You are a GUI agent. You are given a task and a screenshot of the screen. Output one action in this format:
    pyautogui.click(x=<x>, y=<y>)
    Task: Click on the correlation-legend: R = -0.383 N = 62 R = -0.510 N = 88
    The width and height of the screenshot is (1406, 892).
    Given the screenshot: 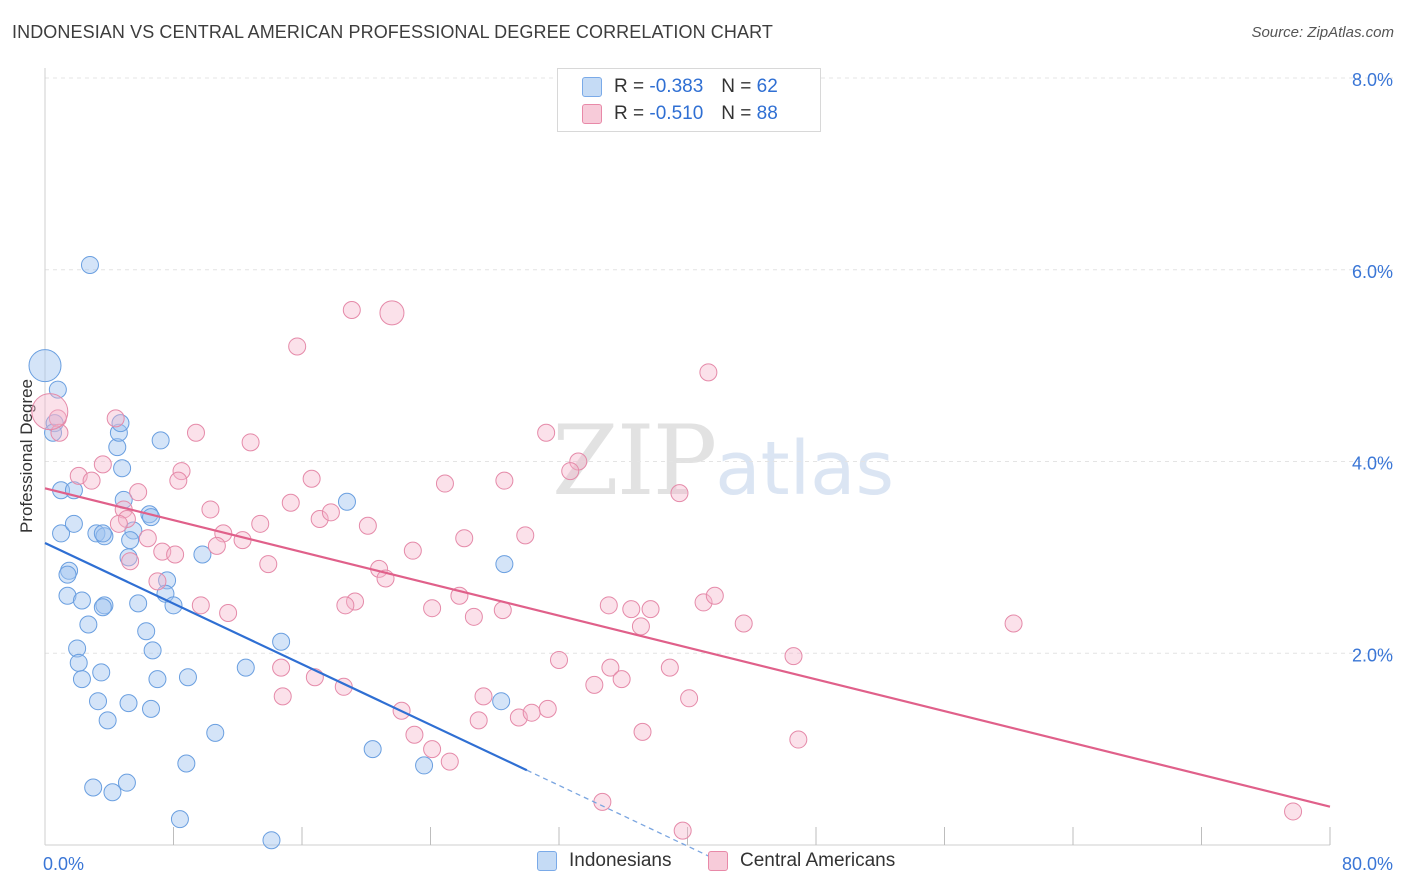 What is the action you would take?
    pyautogui.click(x=689, y=100)
    